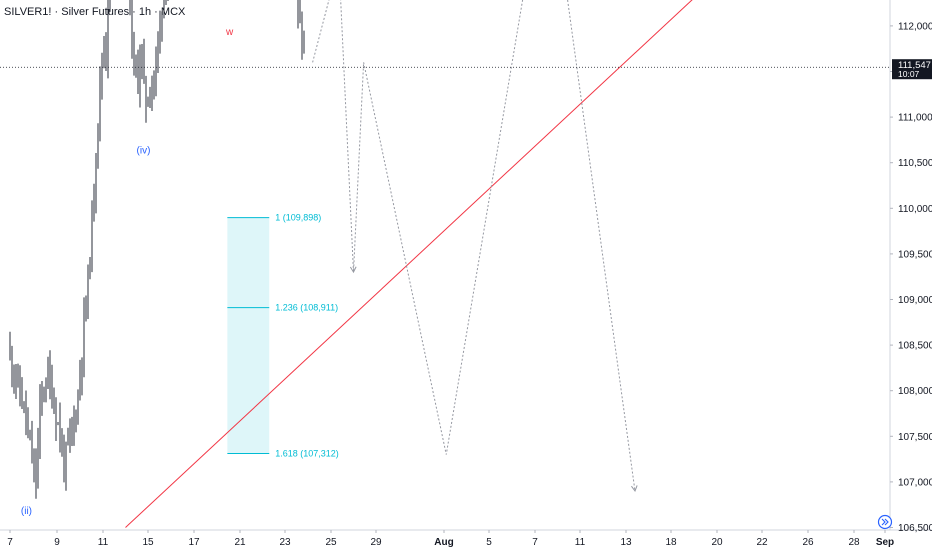  Describe the element at coordinates (248, 335) in the screenshot. I see `fib-zone` at that location.